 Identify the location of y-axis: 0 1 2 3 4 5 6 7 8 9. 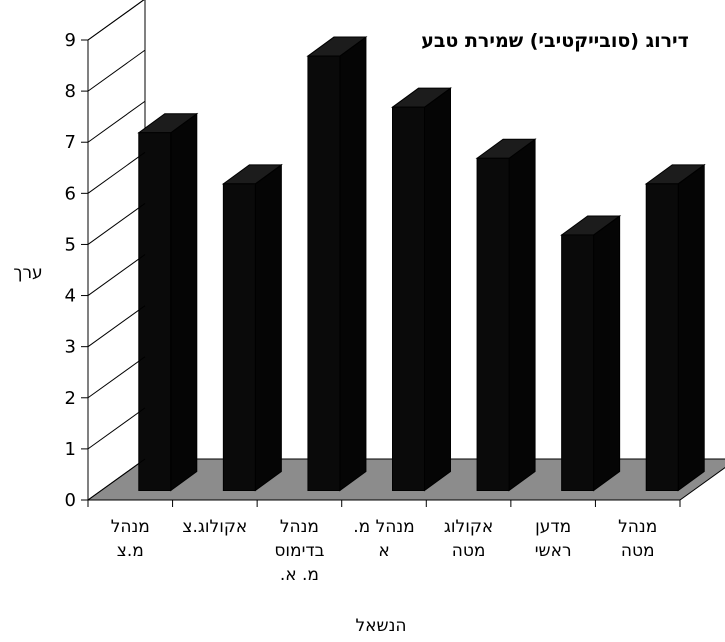
(105, 255).